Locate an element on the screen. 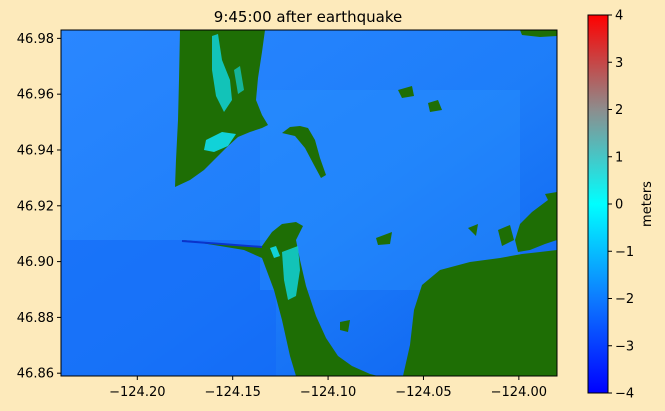 This screenshot has height=411, width=665. x-tick-label: −124.20 is located at coordinates (137, 392).